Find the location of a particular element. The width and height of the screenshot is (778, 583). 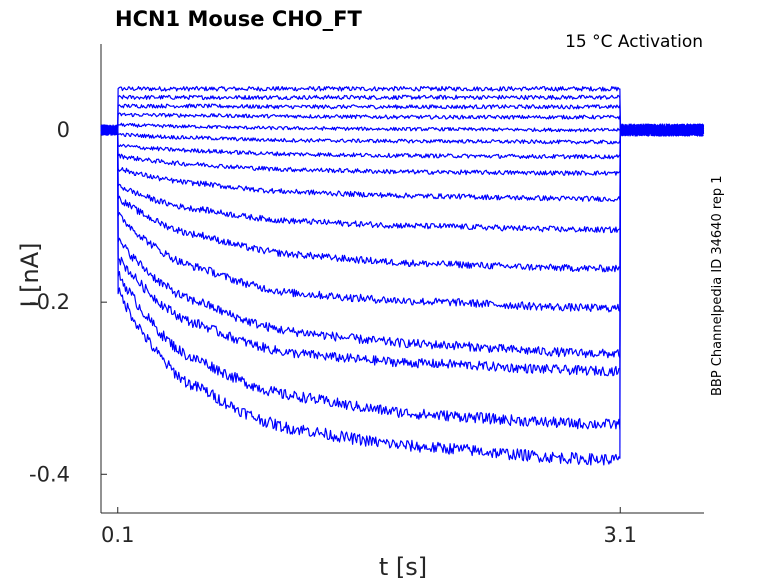

y-tick-label: 0 is located at coordinates (63, 130).